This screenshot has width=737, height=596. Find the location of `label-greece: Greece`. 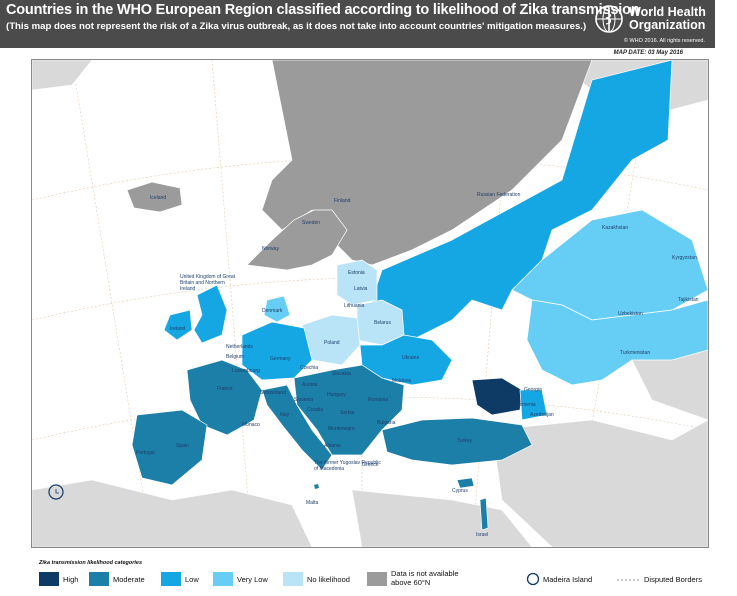

label-greece: Greece is located at coordinates (370, 465).